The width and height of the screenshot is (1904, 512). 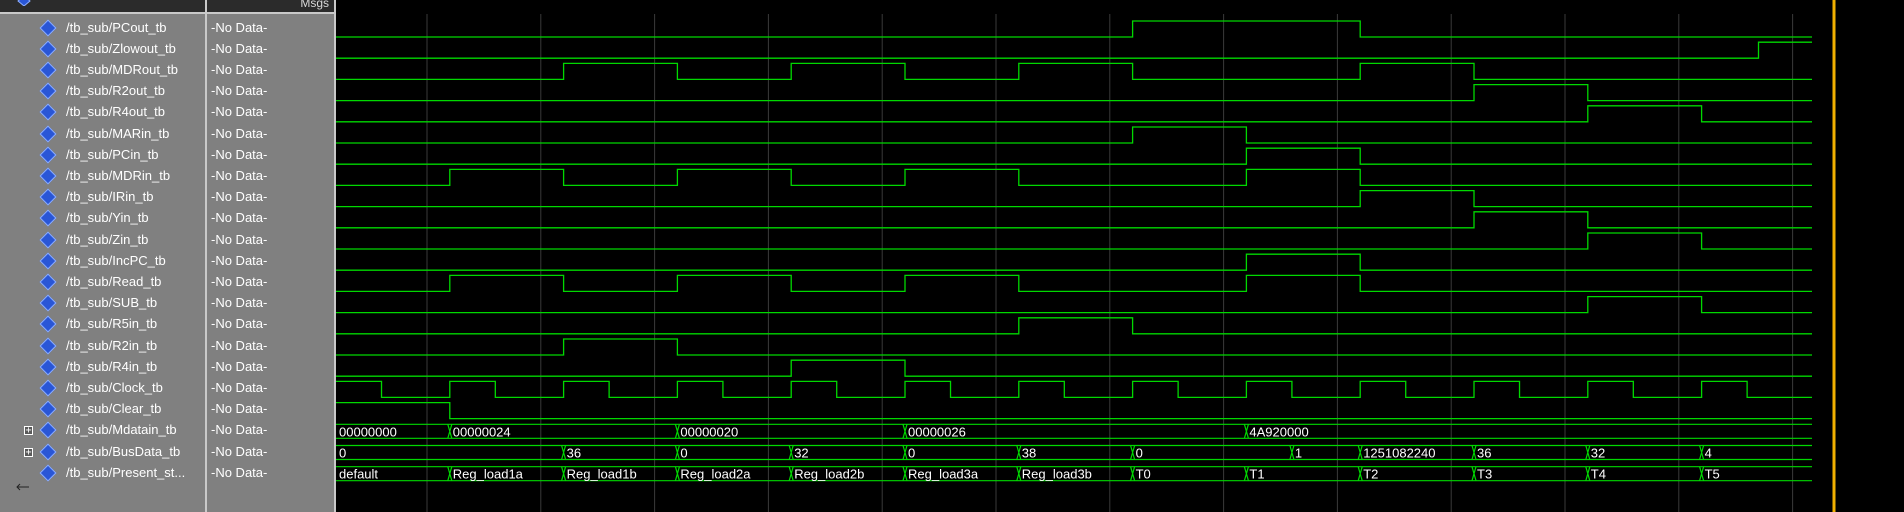 I want to click on signal-row: /tb_sub/MDRout_tb, so click(x=102, y=71).